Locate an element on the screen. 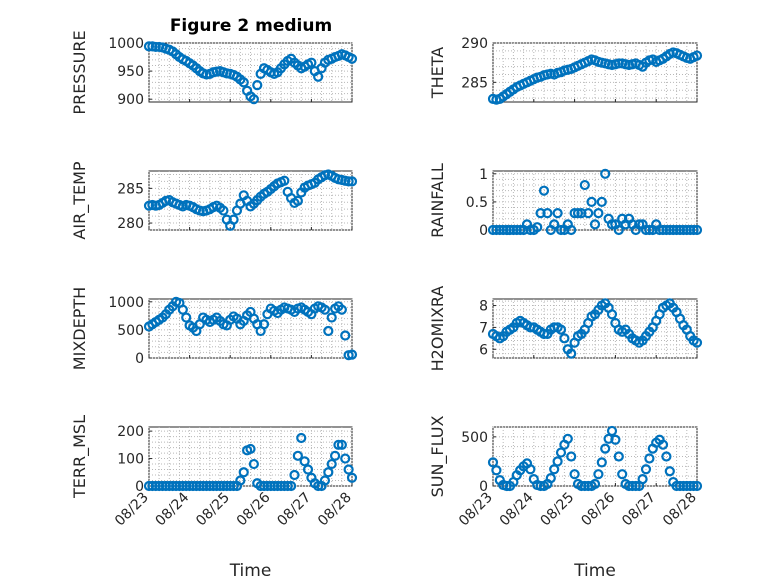 The width and height of the screenshot is (778, 583). subplot-theta: 285 290 THETA is located at coordinates (565, 70).